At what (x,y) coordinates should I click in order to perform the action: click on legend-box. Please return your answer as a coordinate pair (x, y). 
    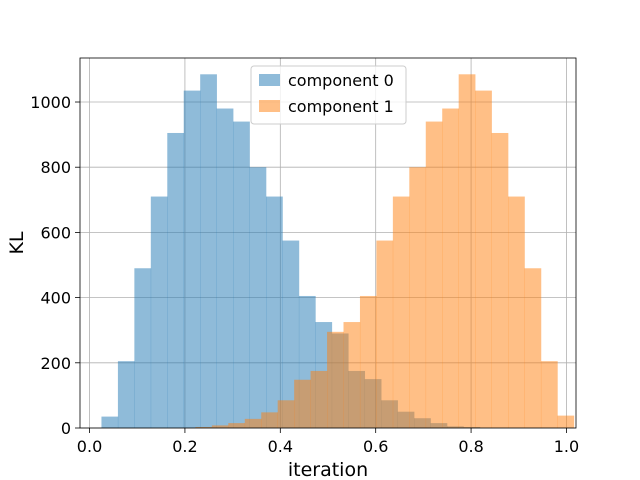
    Looking at the image, I should click on (328, 95).